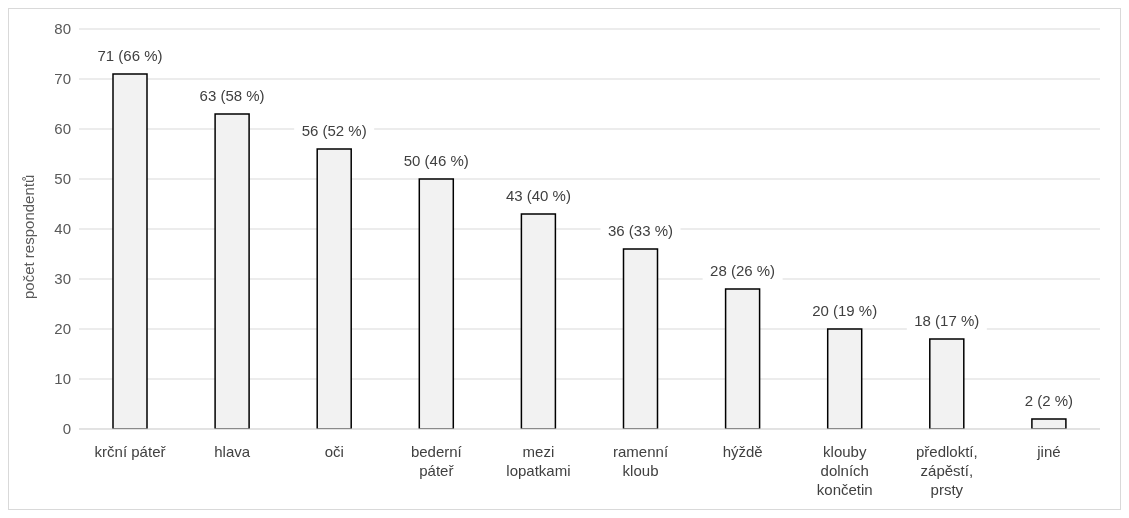 This screenshot has width=1129, height=518. I want to click on data-label: 18 (17 %), so click(947, 320).